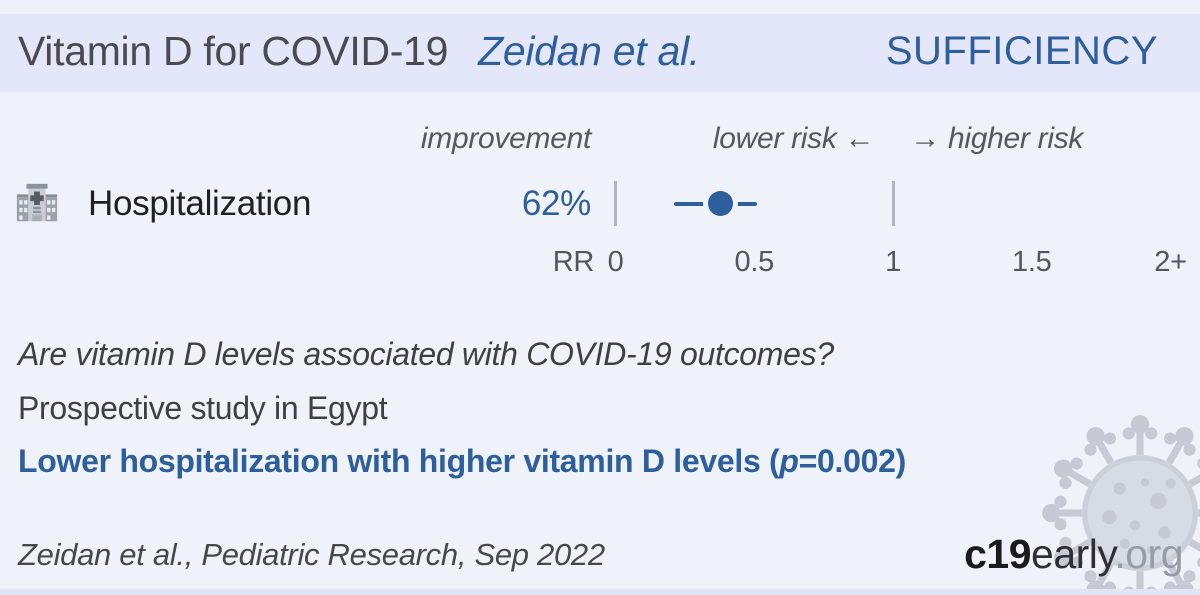 The image size is (1200, 595). Describe the element at coordinates (200, 203) in the screenshot. I see `outcome-label: Hospitalization` at that location.